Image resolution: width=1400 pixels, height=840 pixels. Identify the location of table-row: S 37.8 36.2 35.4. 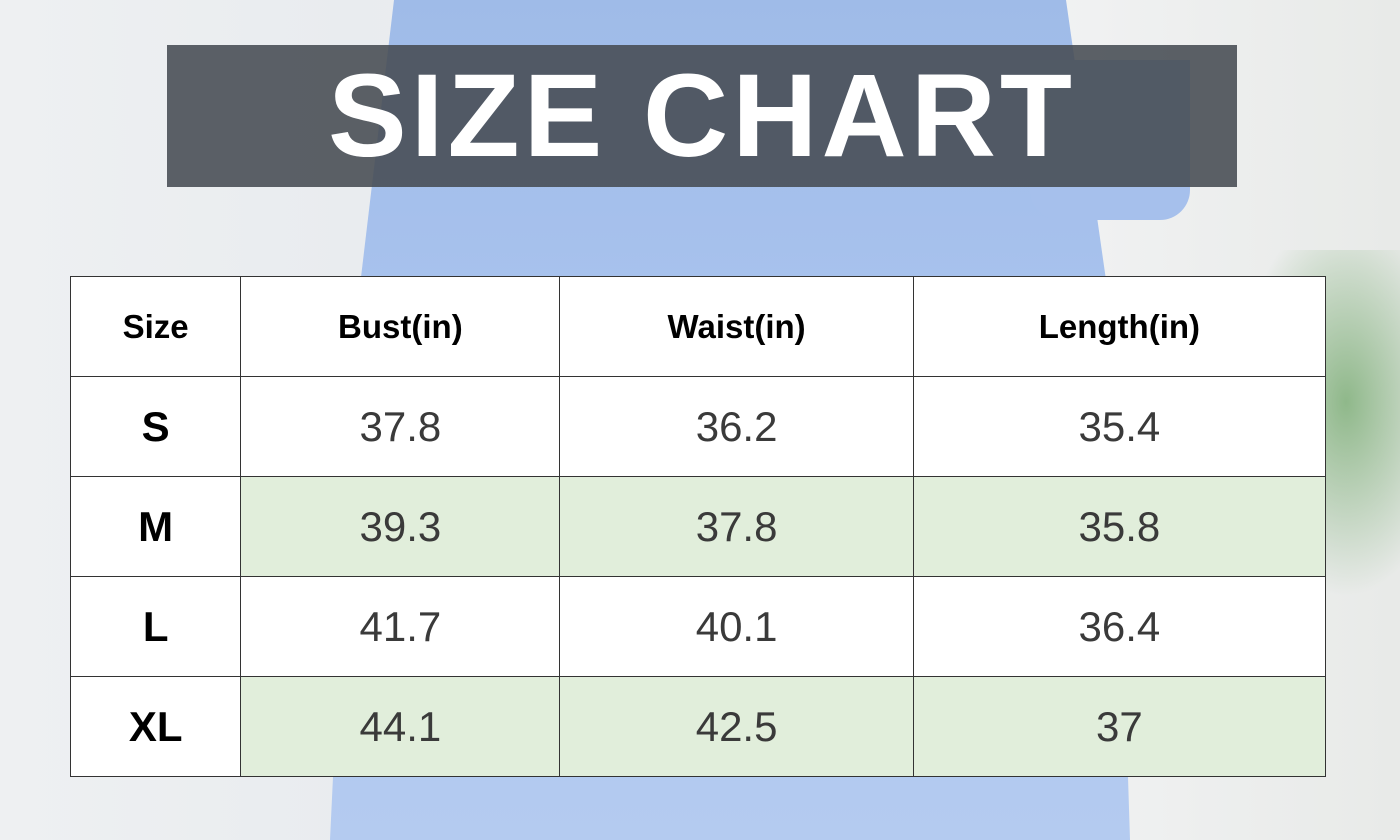
(698, 426).